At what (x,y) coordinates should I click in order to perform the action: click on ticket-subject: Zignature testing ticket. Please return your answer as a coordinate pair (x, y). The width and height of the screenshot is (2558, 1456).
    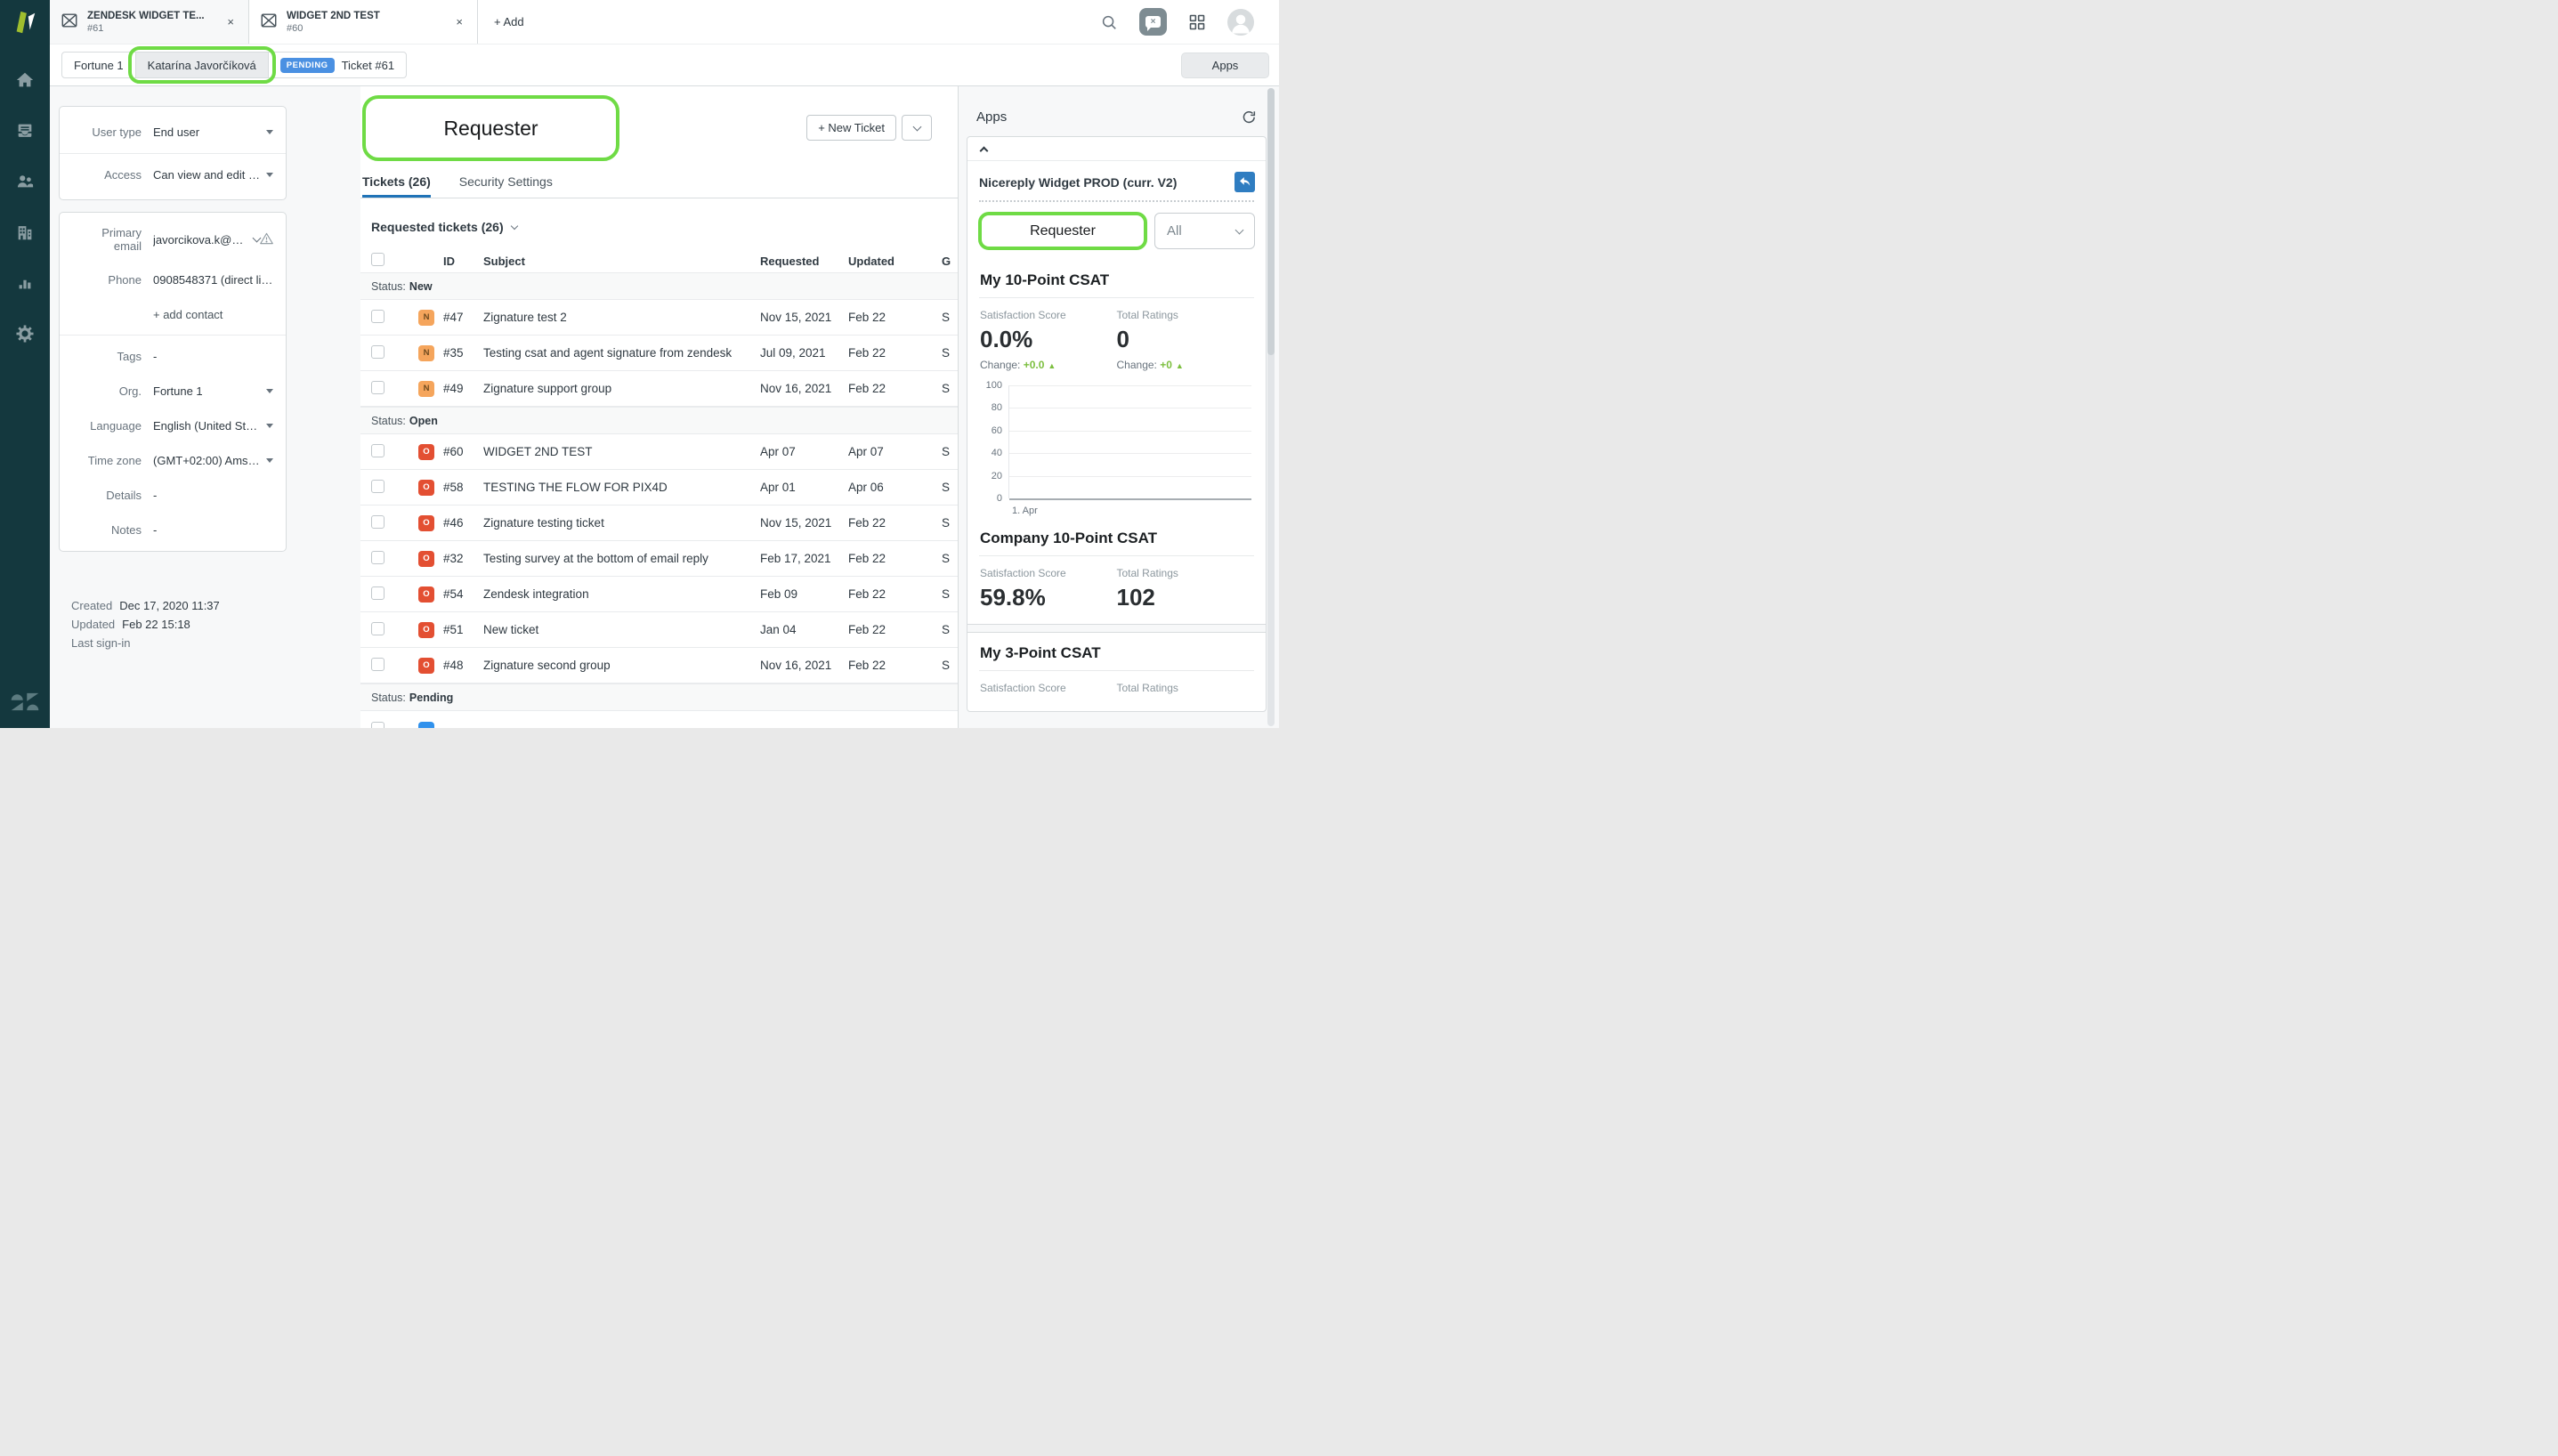
    Looking at the image, I should click on (543, 523).